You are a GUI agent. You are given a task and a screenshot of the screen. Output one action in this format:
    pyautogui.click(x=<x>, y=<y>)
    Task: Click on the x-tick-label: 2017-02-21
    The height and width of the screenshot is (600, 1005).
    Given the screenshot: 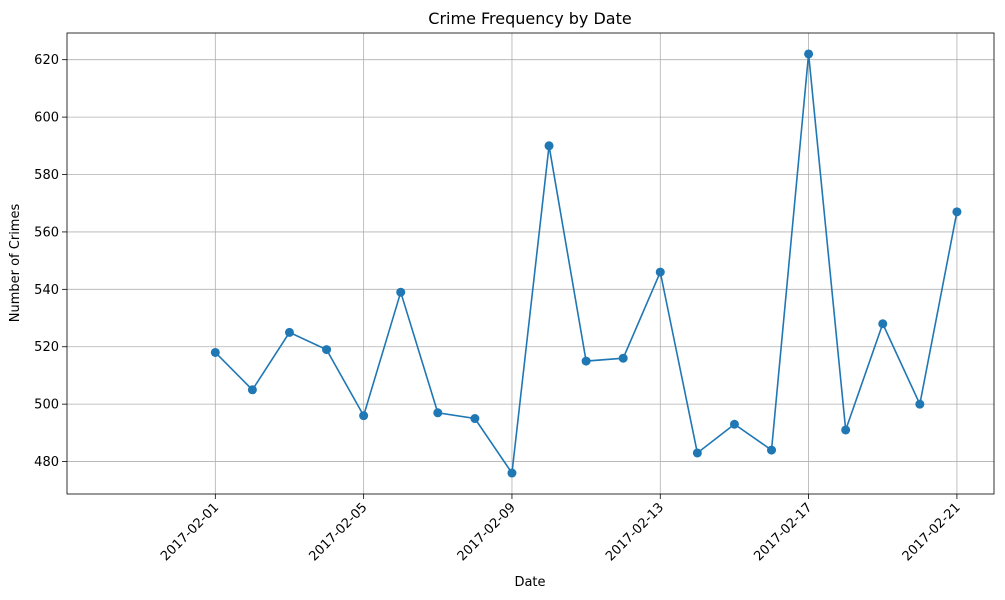 What is the action you would take?
    pyautogui.click(x=932, y=532)
    